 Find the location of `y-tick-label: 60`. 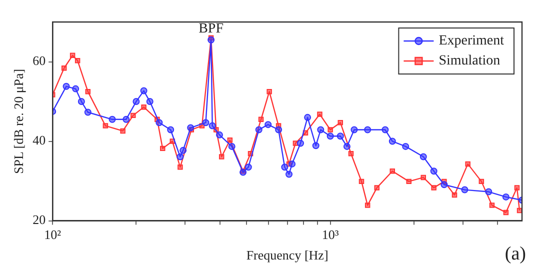

y-tick-label: 60 is located at coordinates (39, 60).